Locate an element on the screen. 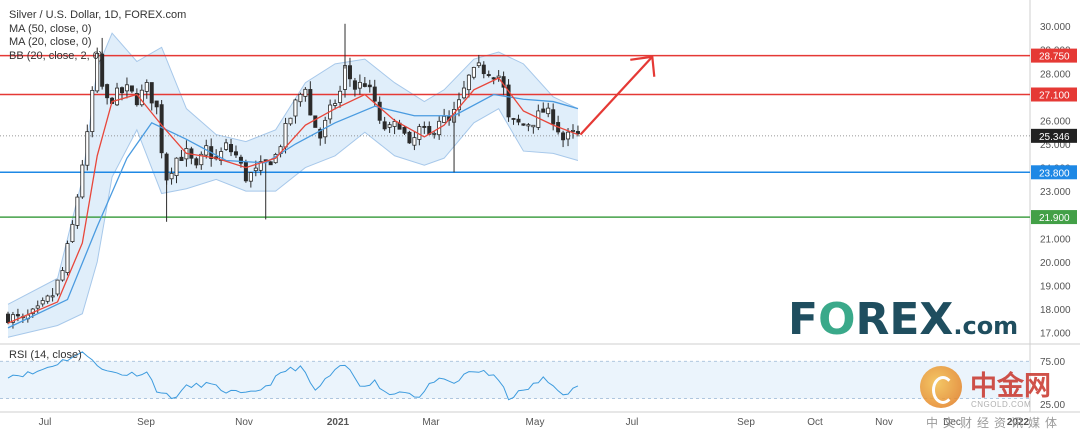 Image resolution: width=1080 pixels, height=438 pixels. legend-rsi: RSI (14, close) is located at coordinates (45, 355).